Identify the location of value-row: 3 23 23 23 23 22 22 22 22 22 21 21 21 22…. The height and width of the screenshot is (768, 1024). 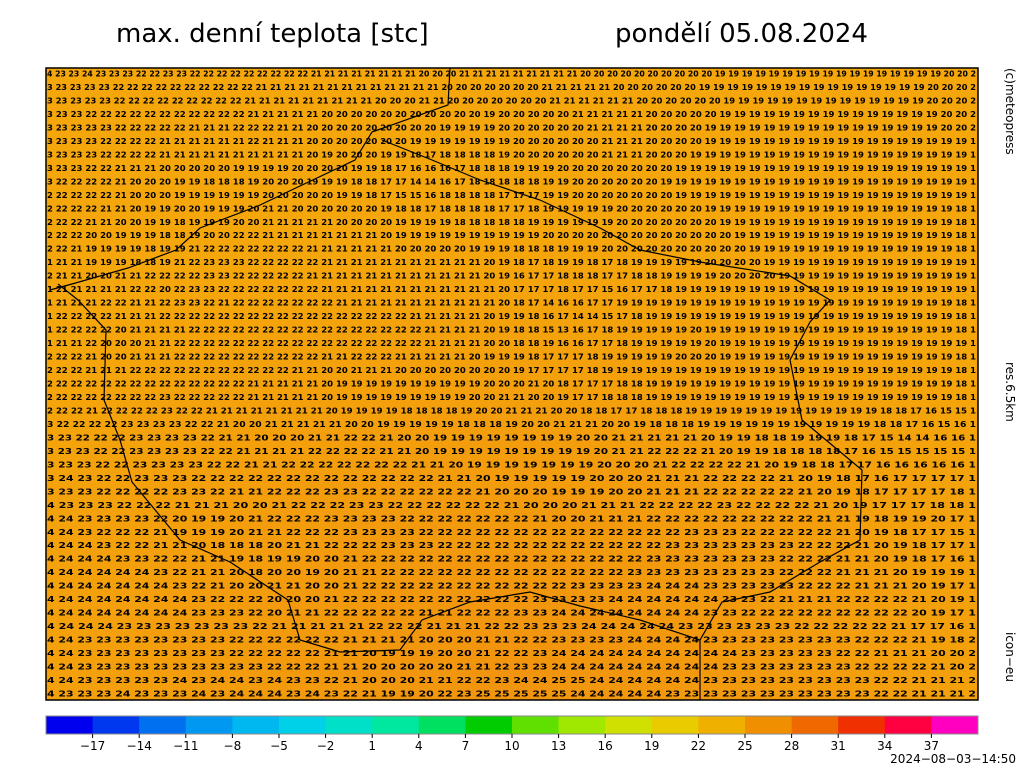
(511, 127).